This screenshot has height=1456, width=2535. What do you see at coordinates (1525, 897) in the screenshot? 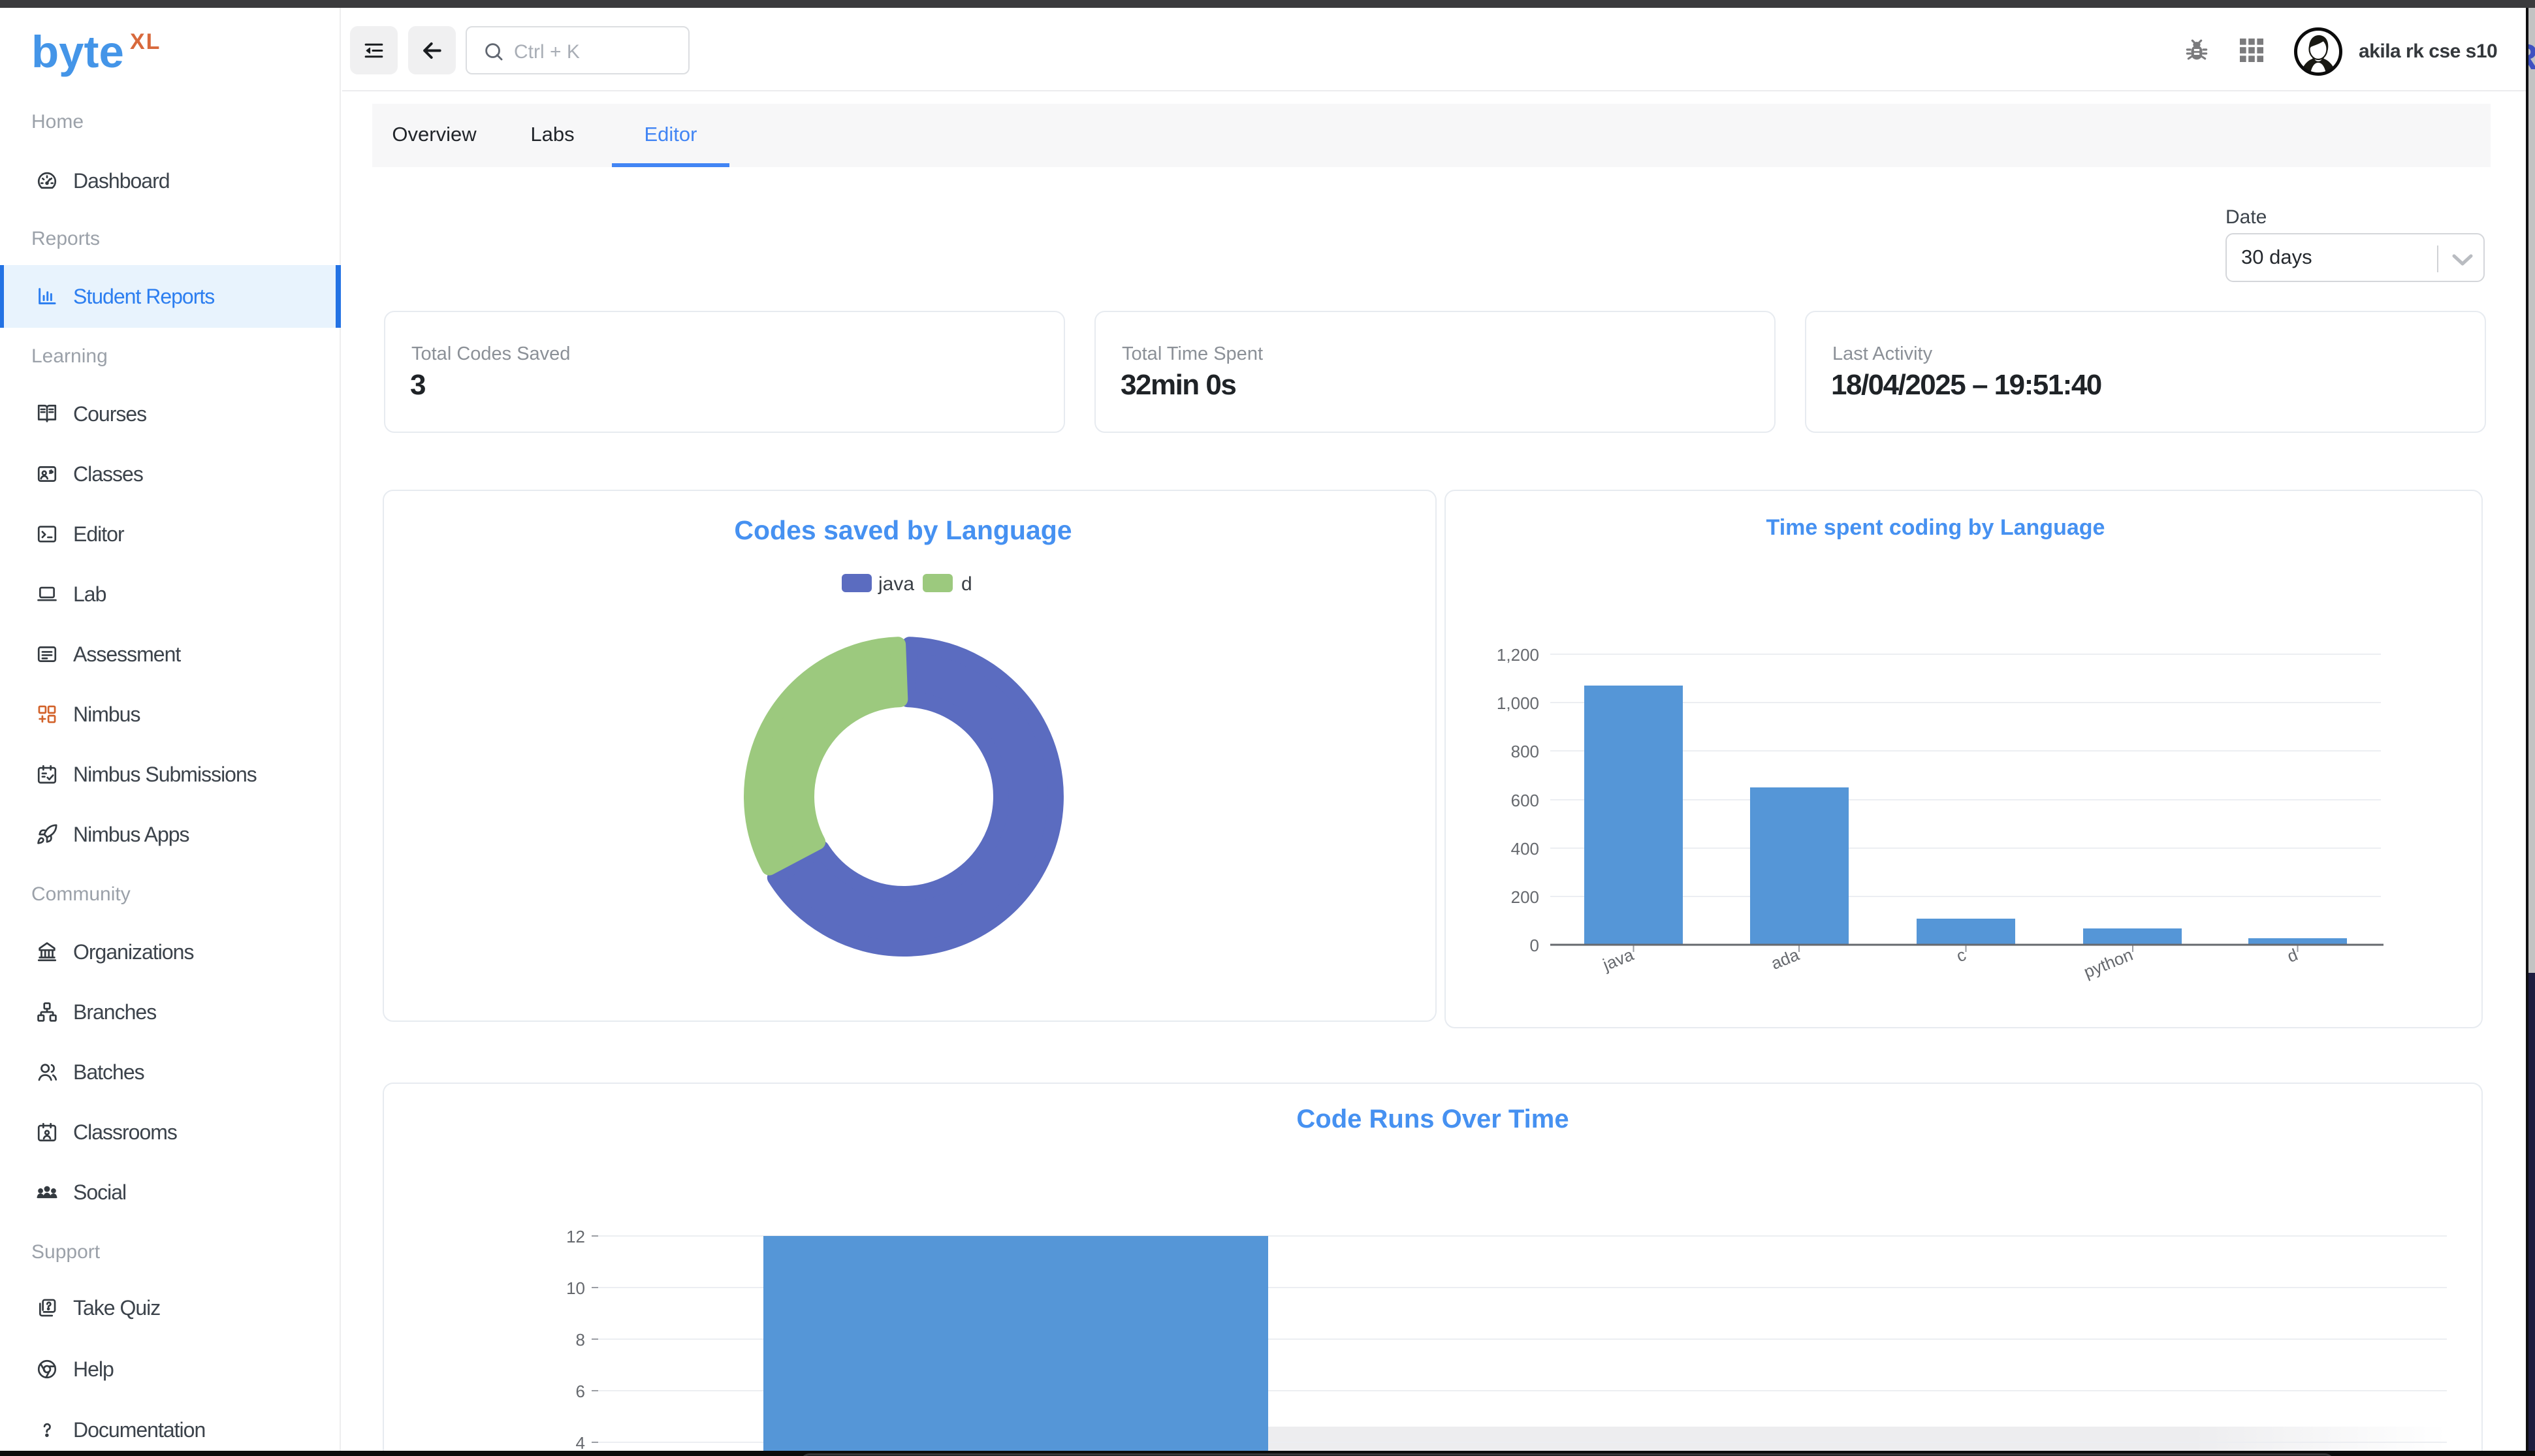
I see `svg-text: 200` at bounding box center [1525, 897].